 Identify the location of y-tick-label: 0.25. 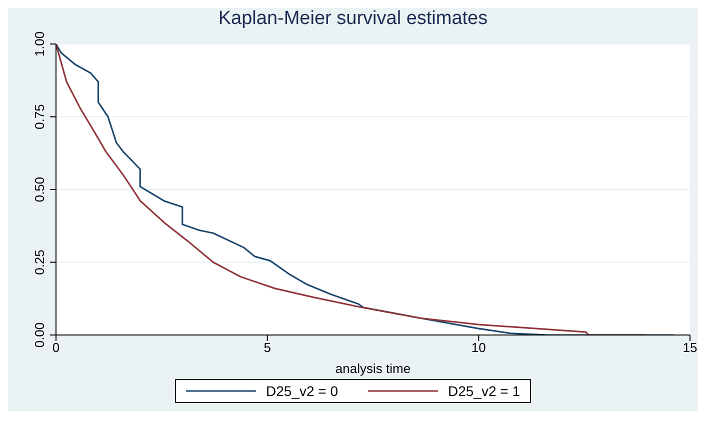
(39, 262).